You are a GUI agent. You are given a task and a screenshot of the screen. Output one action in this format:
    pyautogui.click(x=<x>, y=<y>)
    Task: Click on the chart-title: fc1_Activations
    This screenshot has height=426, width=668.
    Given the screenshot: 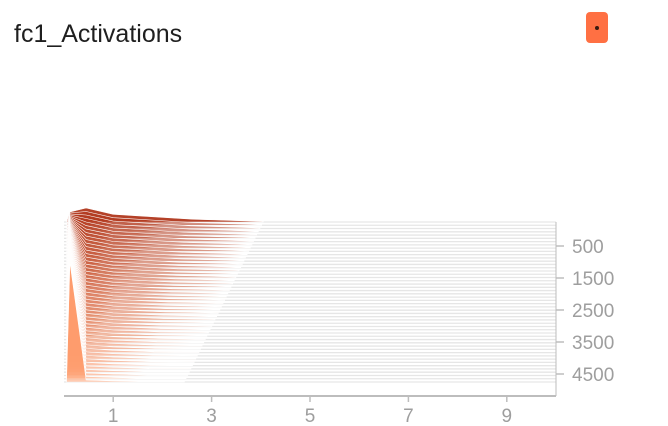 What is the action you would take?
    pyautogui.click(x=98, y=34)
    